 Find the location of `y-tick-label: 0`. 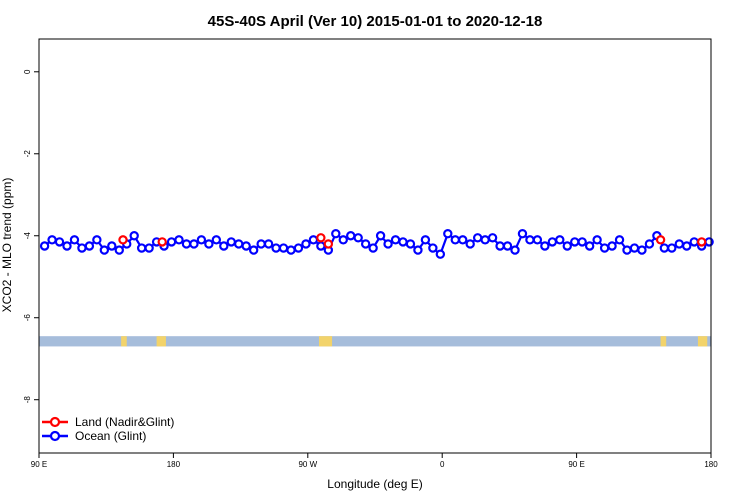

y-tick-label: 0 is located at coordinates (27, 71).